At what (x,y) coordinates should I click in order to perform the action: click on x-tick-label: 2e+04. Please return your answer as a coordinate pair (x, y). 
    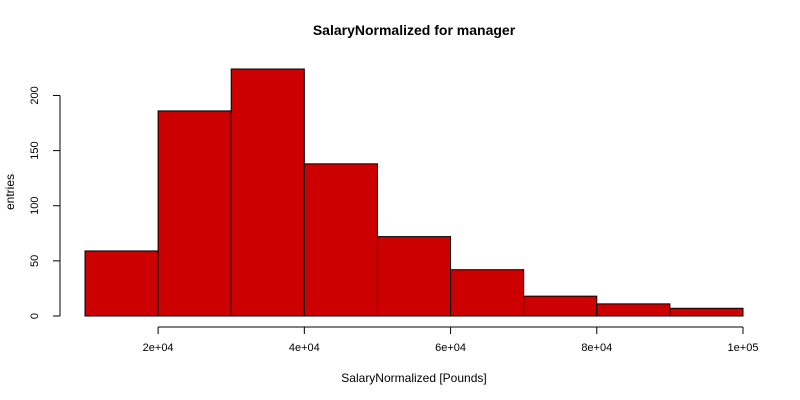
    Looking at the image, I should click on (158, 348).